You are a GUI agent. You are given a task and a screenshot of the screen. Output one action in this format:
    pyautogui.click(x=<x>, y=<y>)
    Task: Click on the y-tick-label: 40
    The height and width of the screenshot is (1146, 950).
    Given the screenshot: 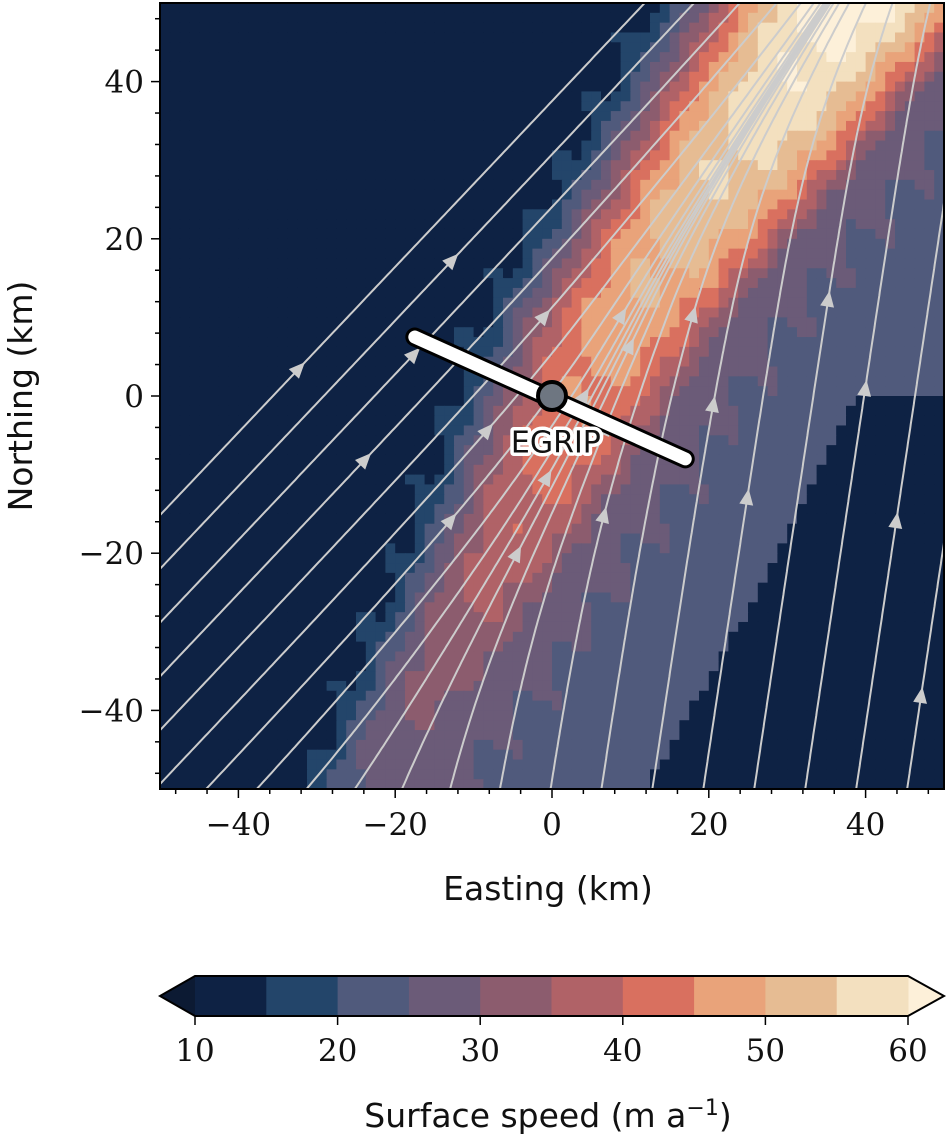 What is the action you would take?
    pyautogui.click(x=124, y=83)
    